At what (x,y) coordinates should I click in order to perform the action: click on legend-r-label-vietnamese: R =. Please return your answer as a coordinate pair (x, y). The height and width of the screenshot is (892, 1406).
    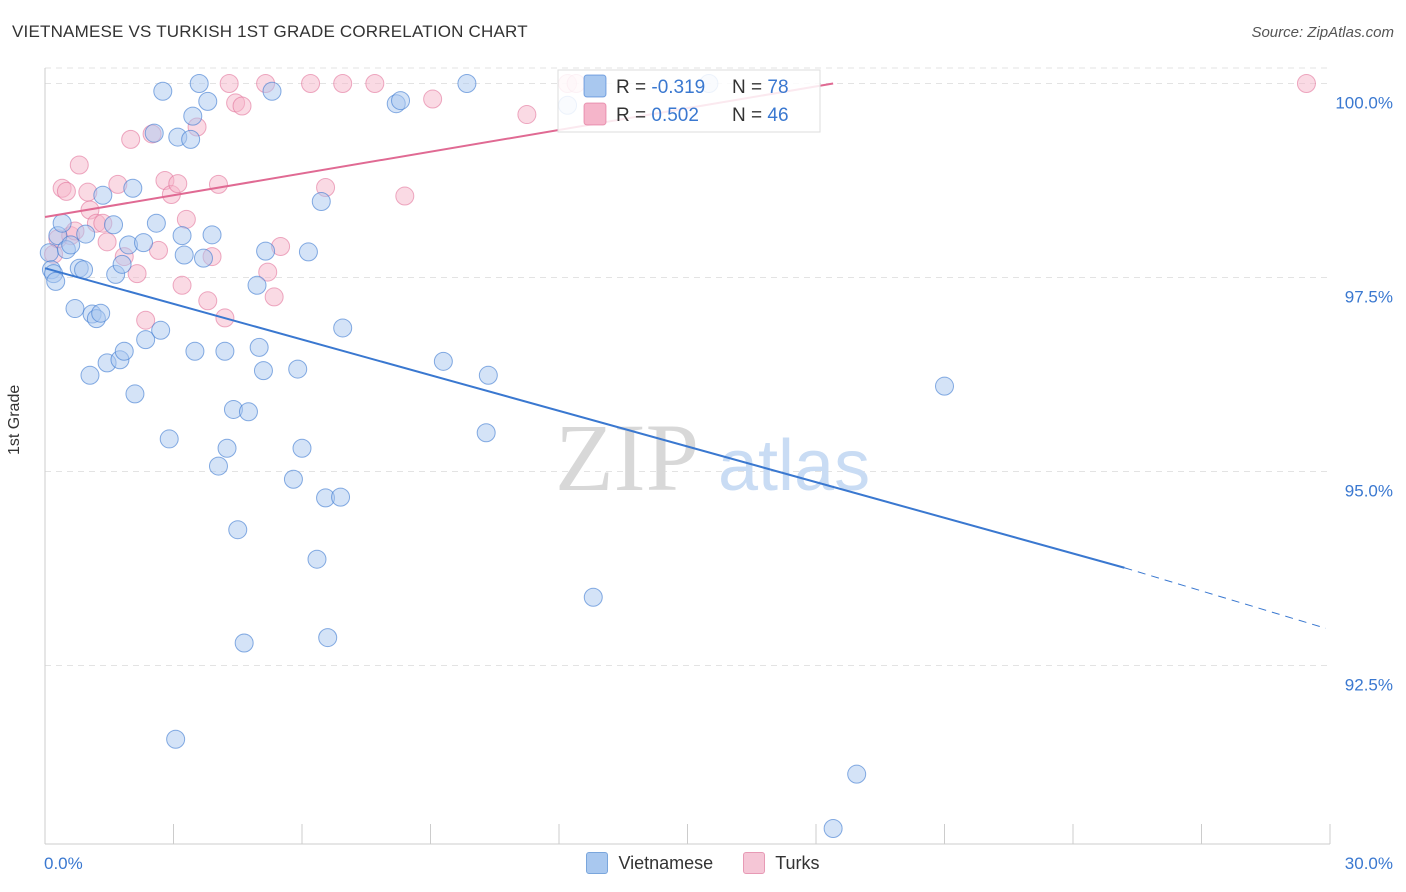
    Looking at the image, I should click on (633, 87).